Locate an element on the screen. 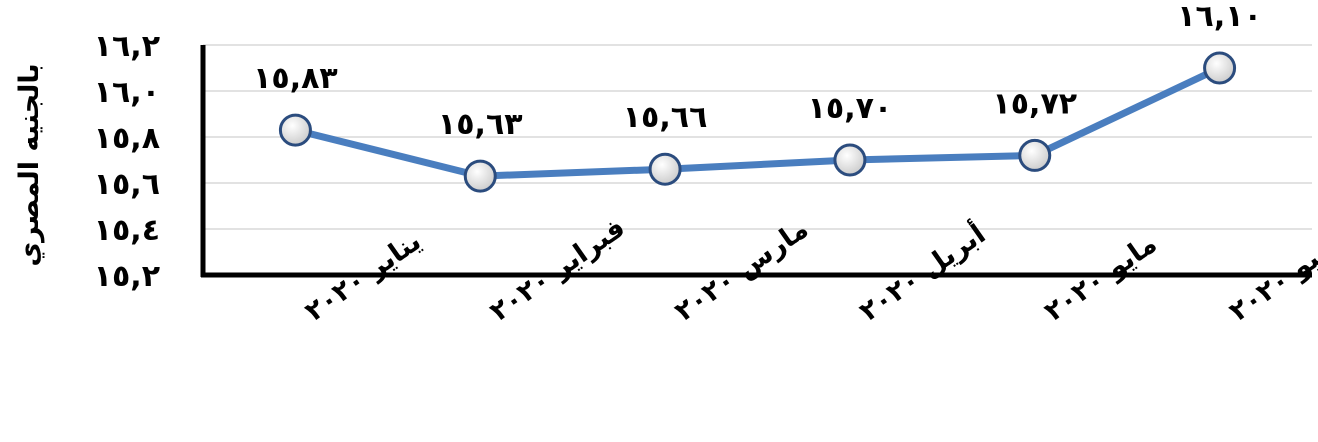  x-tick-label: مايو ٢٠٢٠ is located at coordinates (1101, 278).